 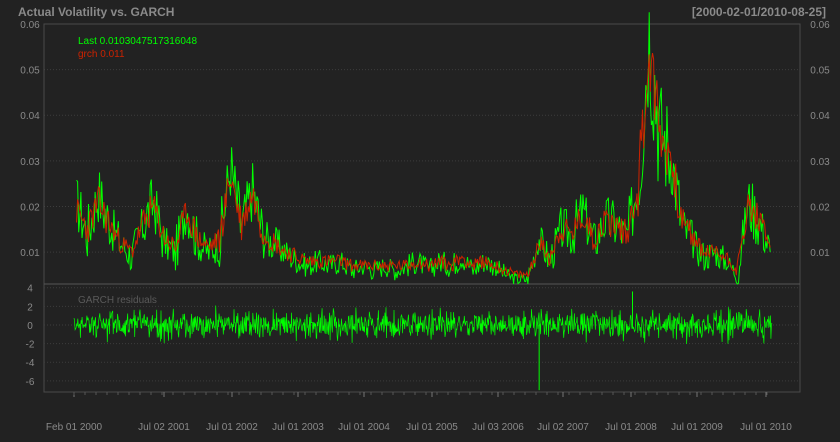 I want to click on x-tick-label: Jul 01 2009, so click(x=697, y=427).